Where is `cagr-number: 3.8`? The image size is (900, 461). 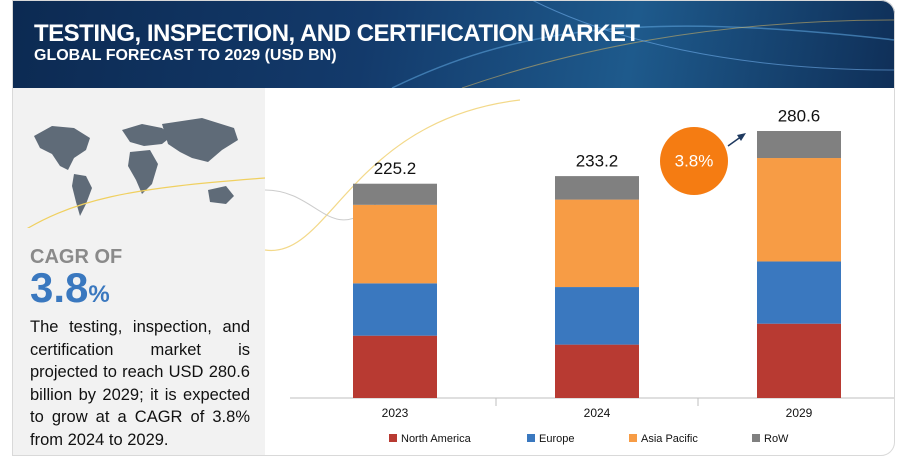 cagr-number: 3.8 is located at coordinates (59, 287).